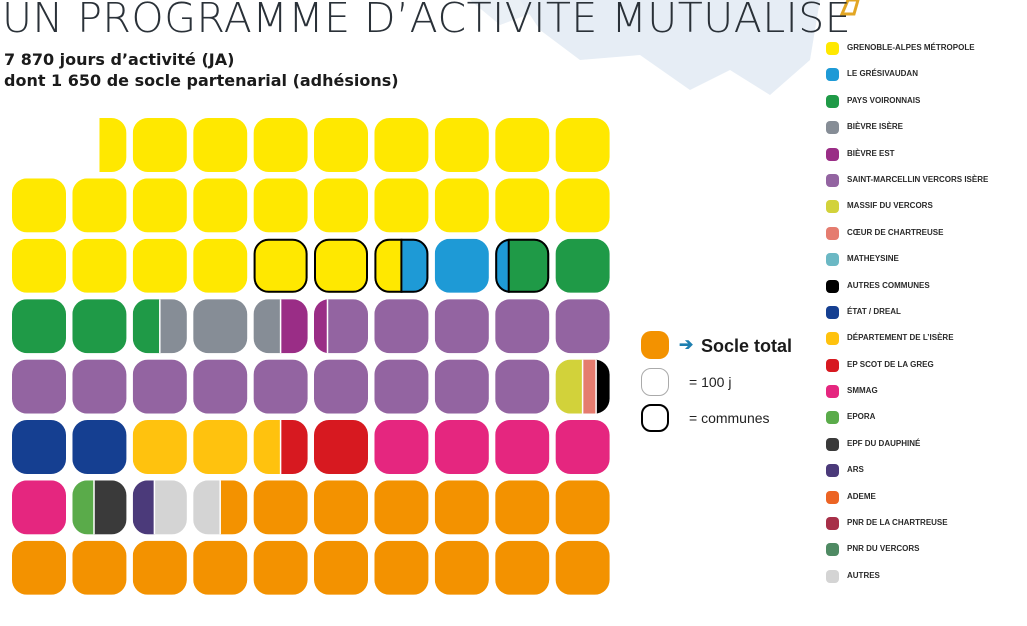 This screenshot has height=626, width=1027. I want to click on socle-swatch, so click(655, 345).